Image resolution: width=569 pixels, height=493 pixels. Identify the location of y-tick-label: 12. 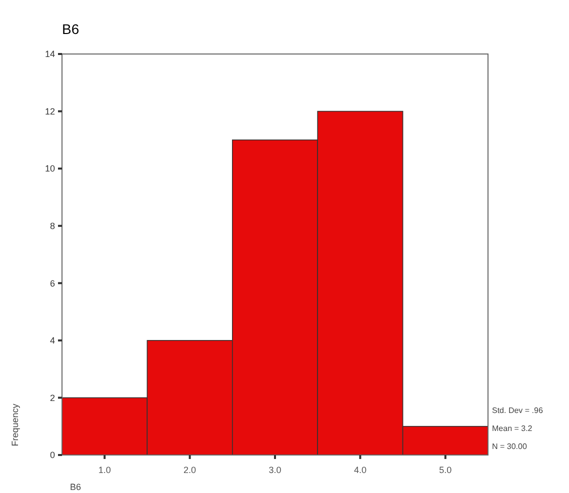
(49, 111).